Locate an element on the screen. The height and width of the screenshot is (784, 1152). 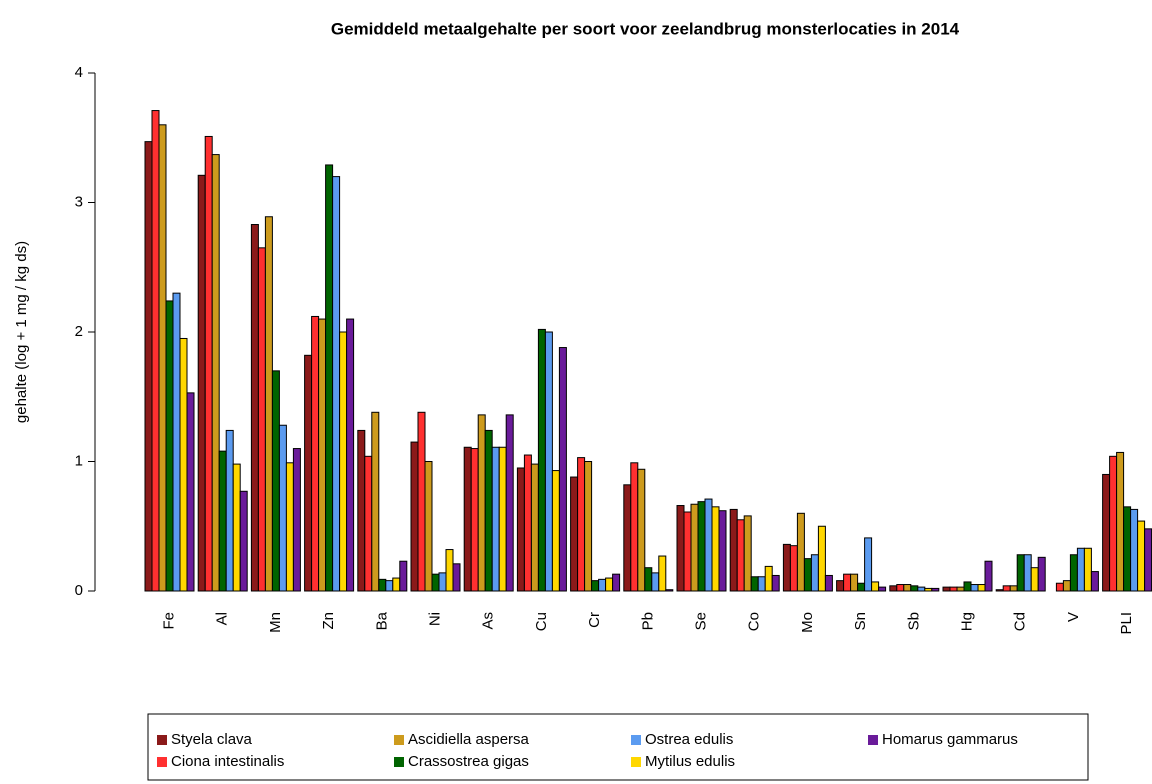
y-tick-label: 4 is located at coordinates (79, 72).